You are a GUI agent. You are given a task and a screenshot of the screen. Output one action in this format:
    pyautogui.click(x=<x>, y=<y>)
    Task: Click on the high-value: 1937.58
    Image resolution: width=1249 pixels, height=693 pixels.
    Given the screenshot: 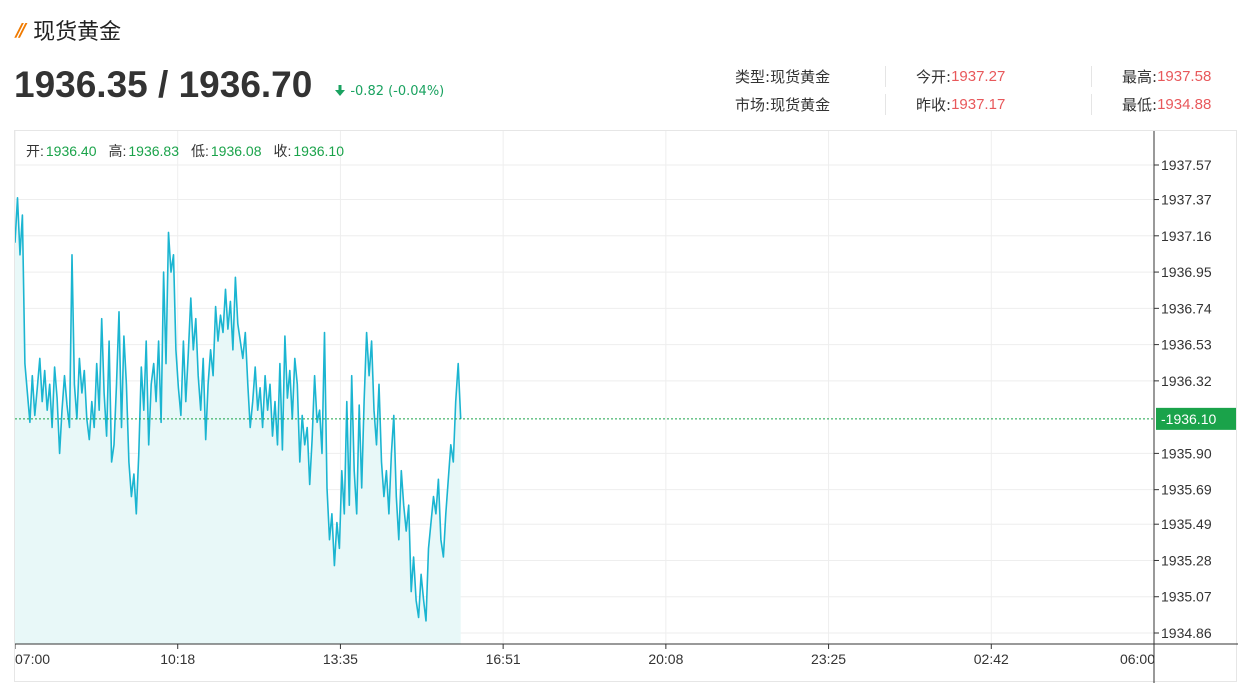 What is the action you would take?
    pyautogui.click(x=1184, y=76)
    